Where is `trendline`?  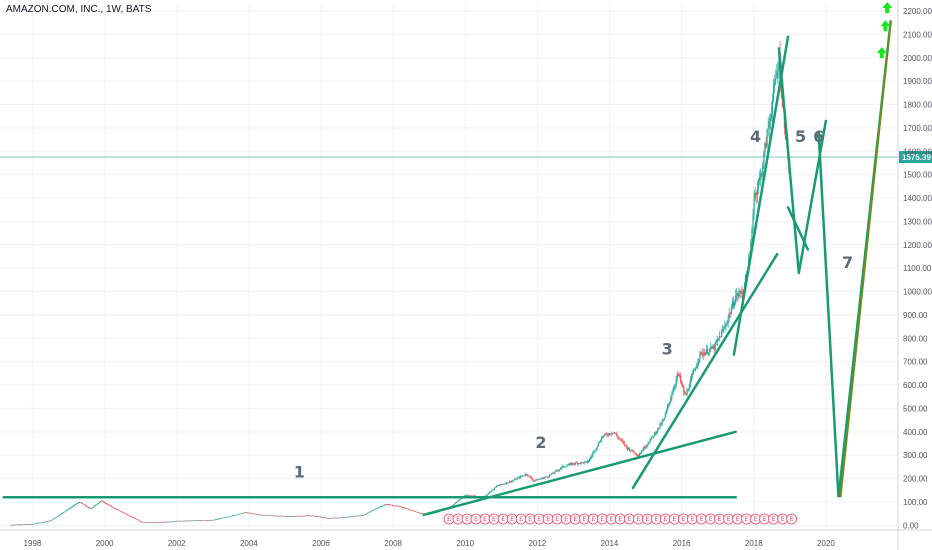 trendline is located at coordinates (761, 195).